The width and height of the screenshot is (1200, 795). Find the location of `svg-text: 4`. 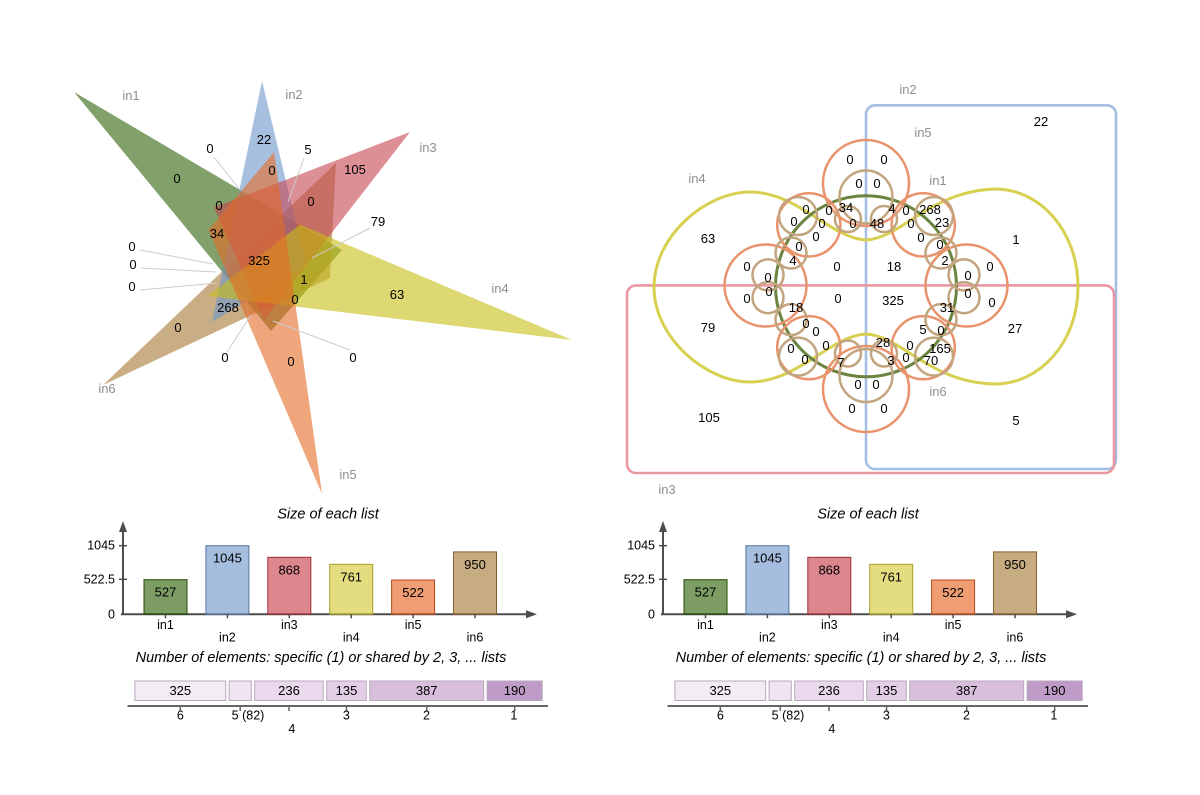

svg-text: 4 is located at coordinates (891, 208).